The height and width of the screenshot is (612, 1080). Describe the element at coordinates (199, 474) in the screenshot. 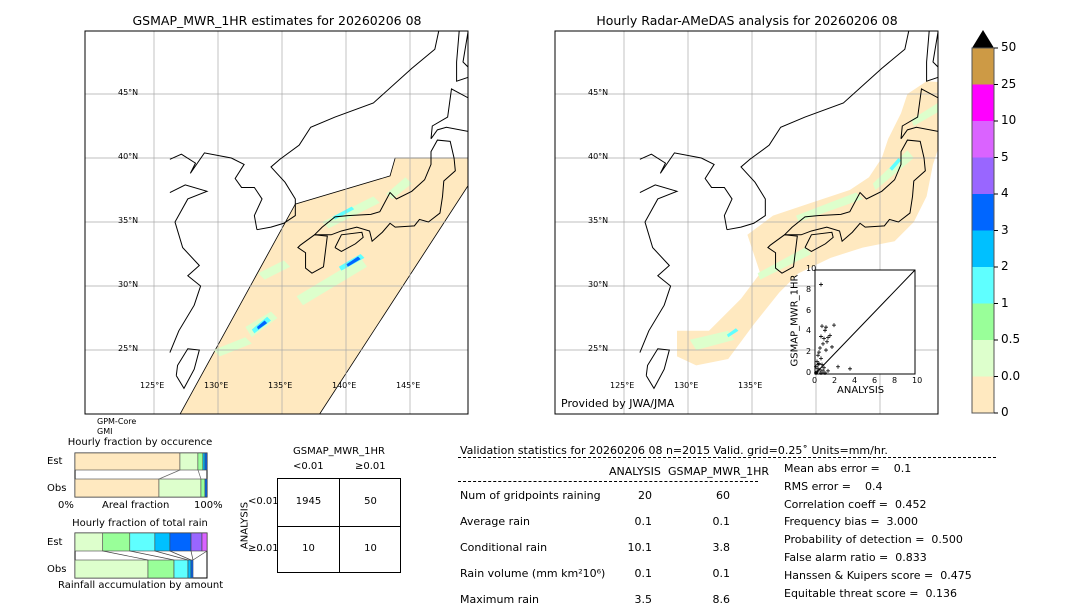

I see `connector-line` at that location.